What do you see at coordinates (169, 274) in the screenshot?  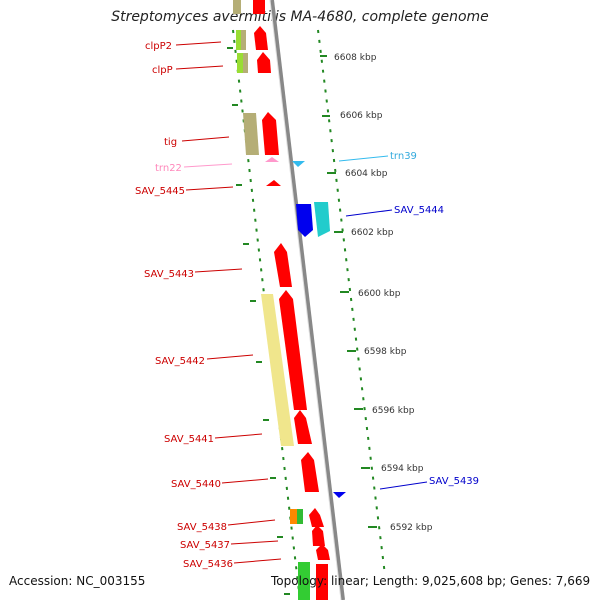 I see `label-SAV_5443: SAV_5443` at bounding box center [169, 274].